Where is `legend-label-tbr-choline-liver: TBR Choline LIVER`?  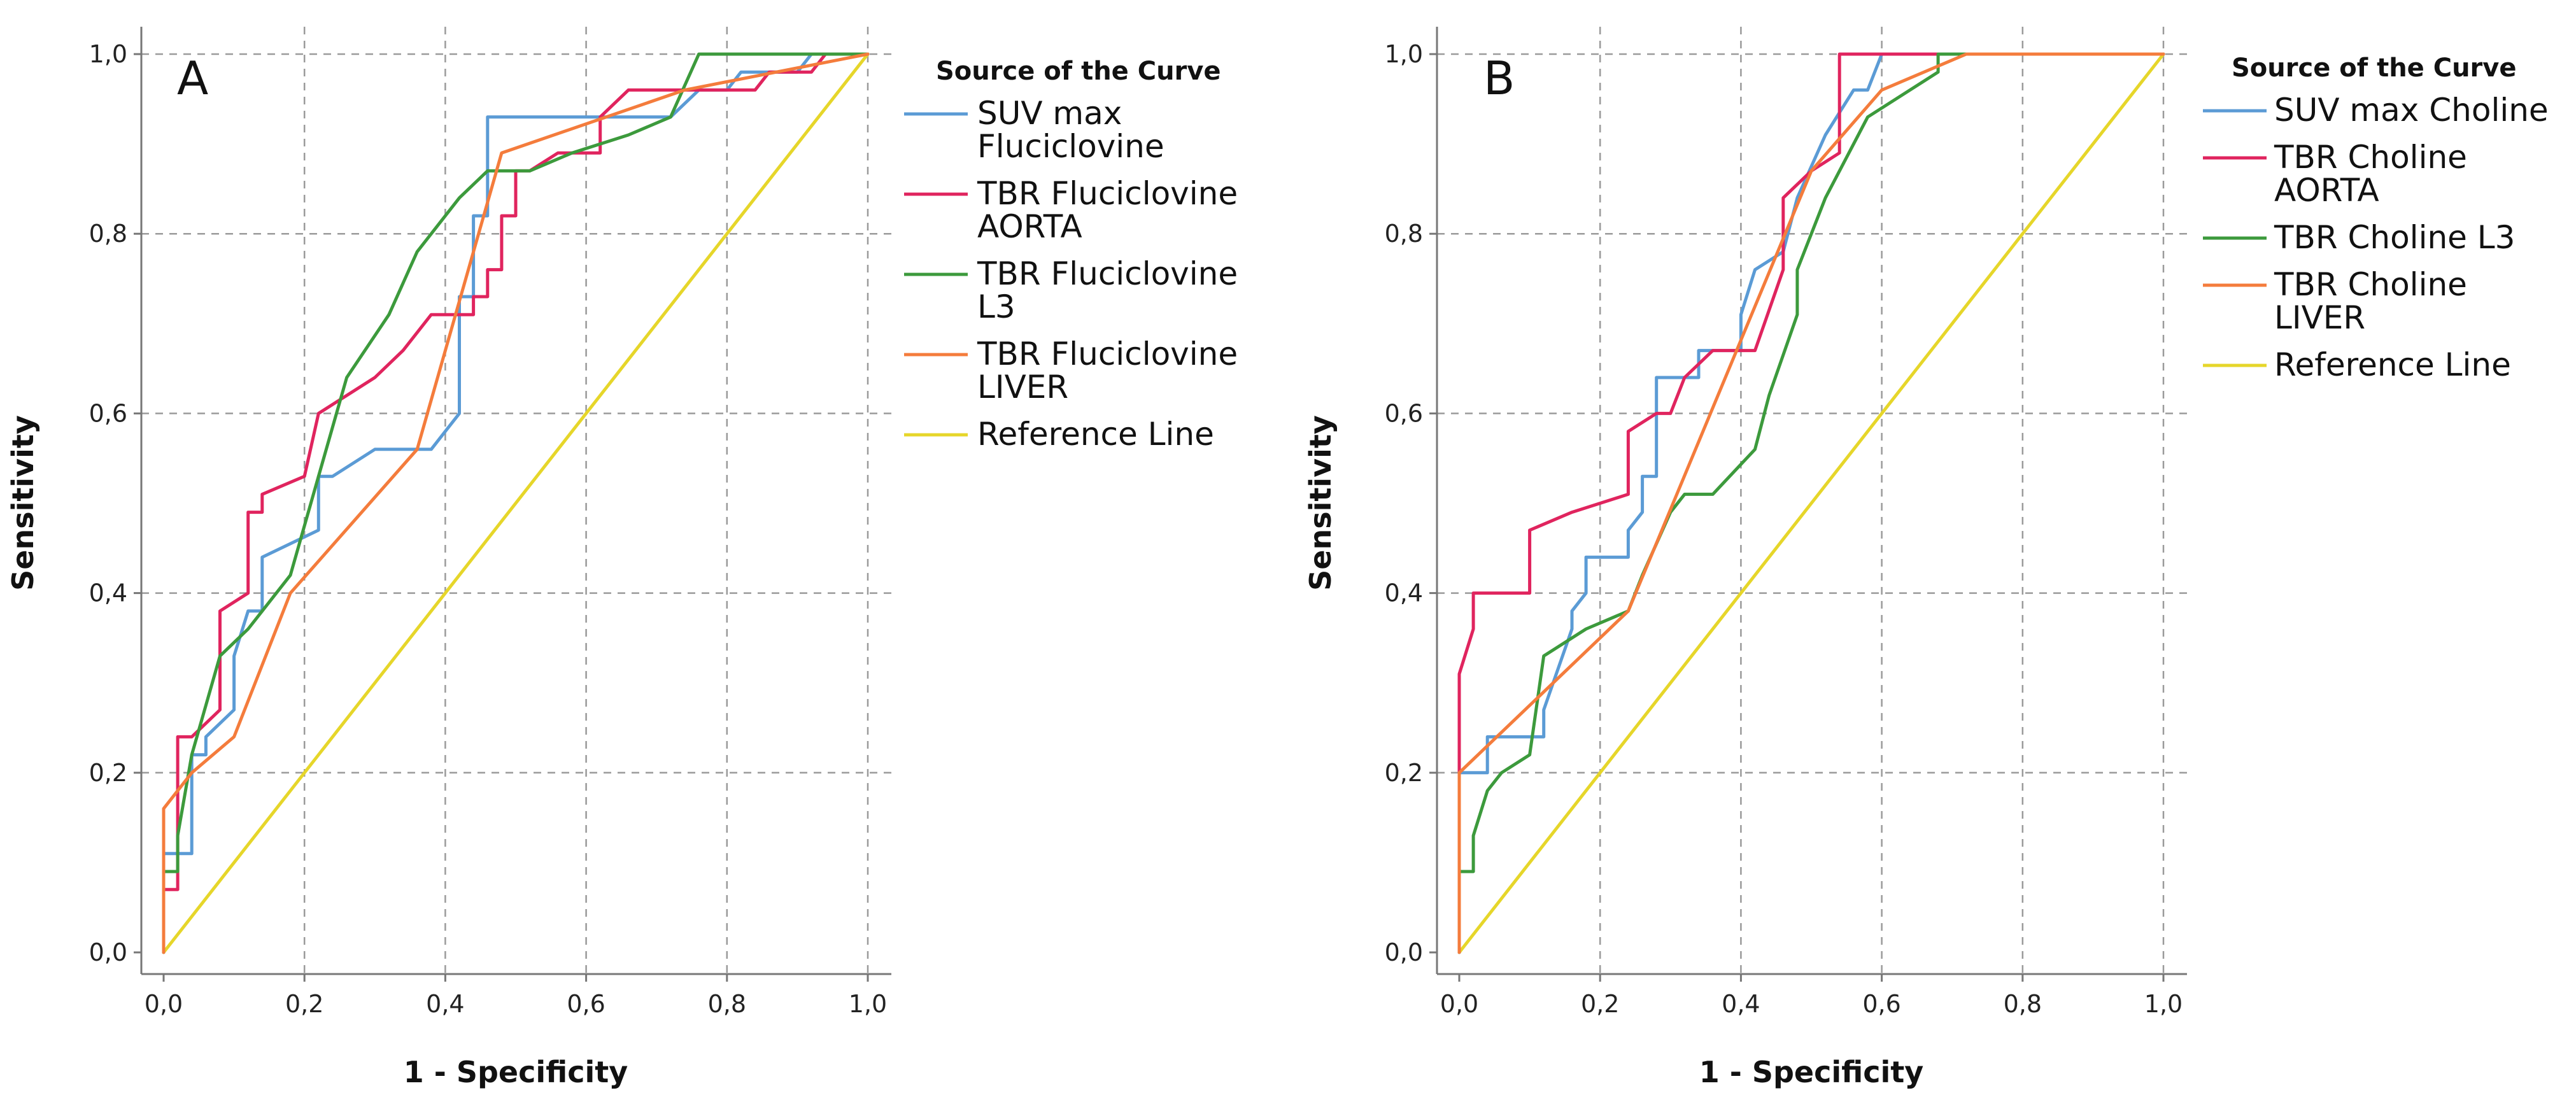 legend-label-tbr-choline-liver: TBR Choline LIVER is located at coordinates (2370, 301).